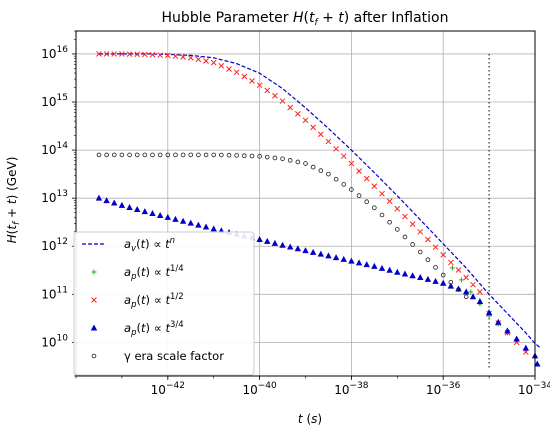 This screenshot has width=550, height=433. What do you see at coordinates (54, 149) in the screenshot?
I see `y-tick-label: 1014` at bounding box center [54, 149].